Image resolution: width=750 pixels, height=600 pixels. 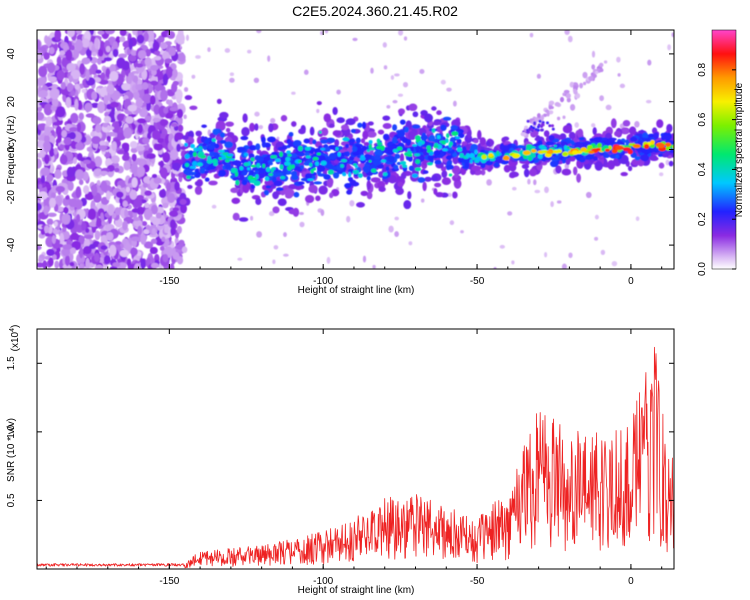 I want to click on snr-multiplier: (x104), so click(x=15, y=338).